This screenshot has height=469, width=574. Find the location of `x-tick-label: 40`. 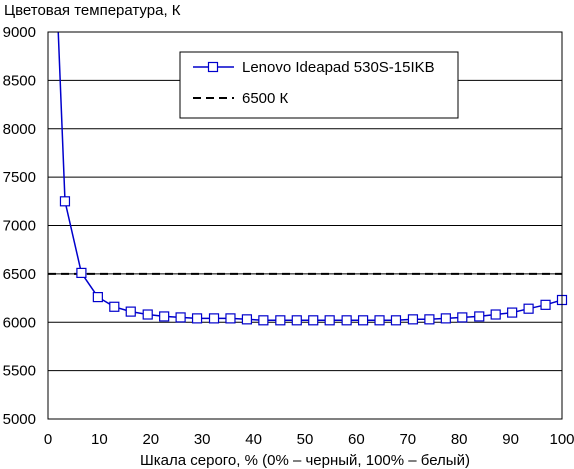

x-tick-label: 40 is located at coordinates (253, 439).